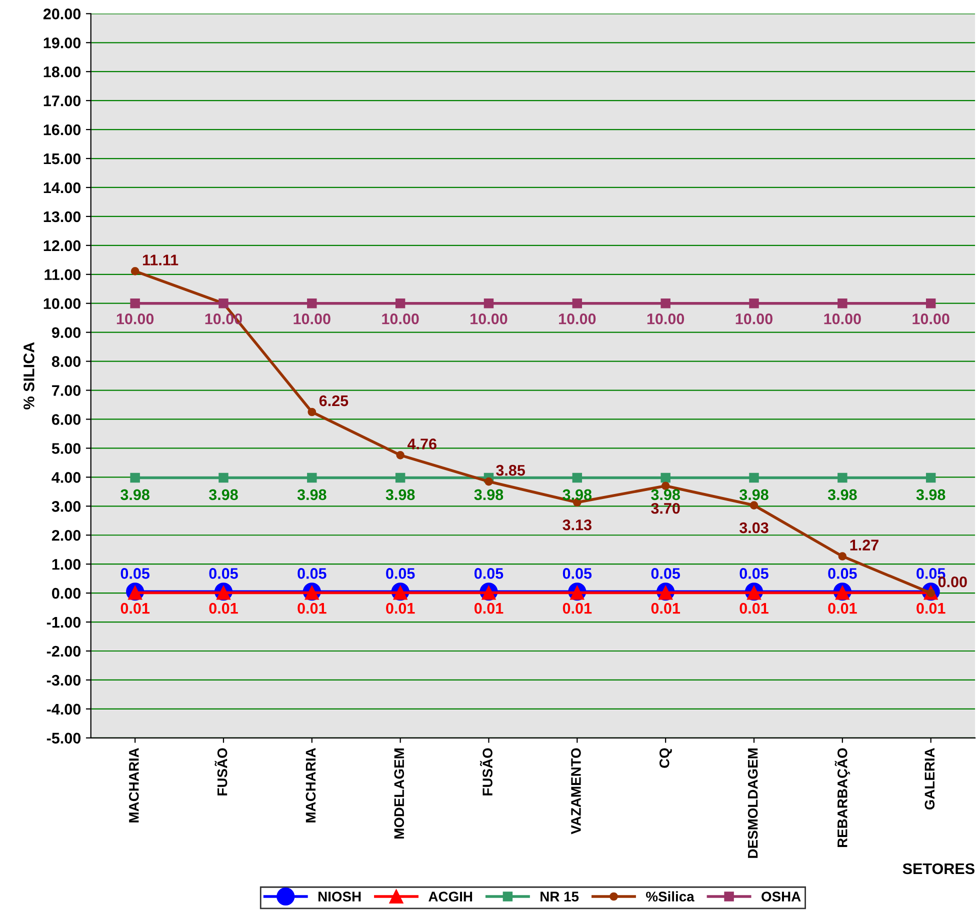 The height and width of the screenshot is (911, 977). I want to click on y-tick-label: 18.00, so click(62, 72).